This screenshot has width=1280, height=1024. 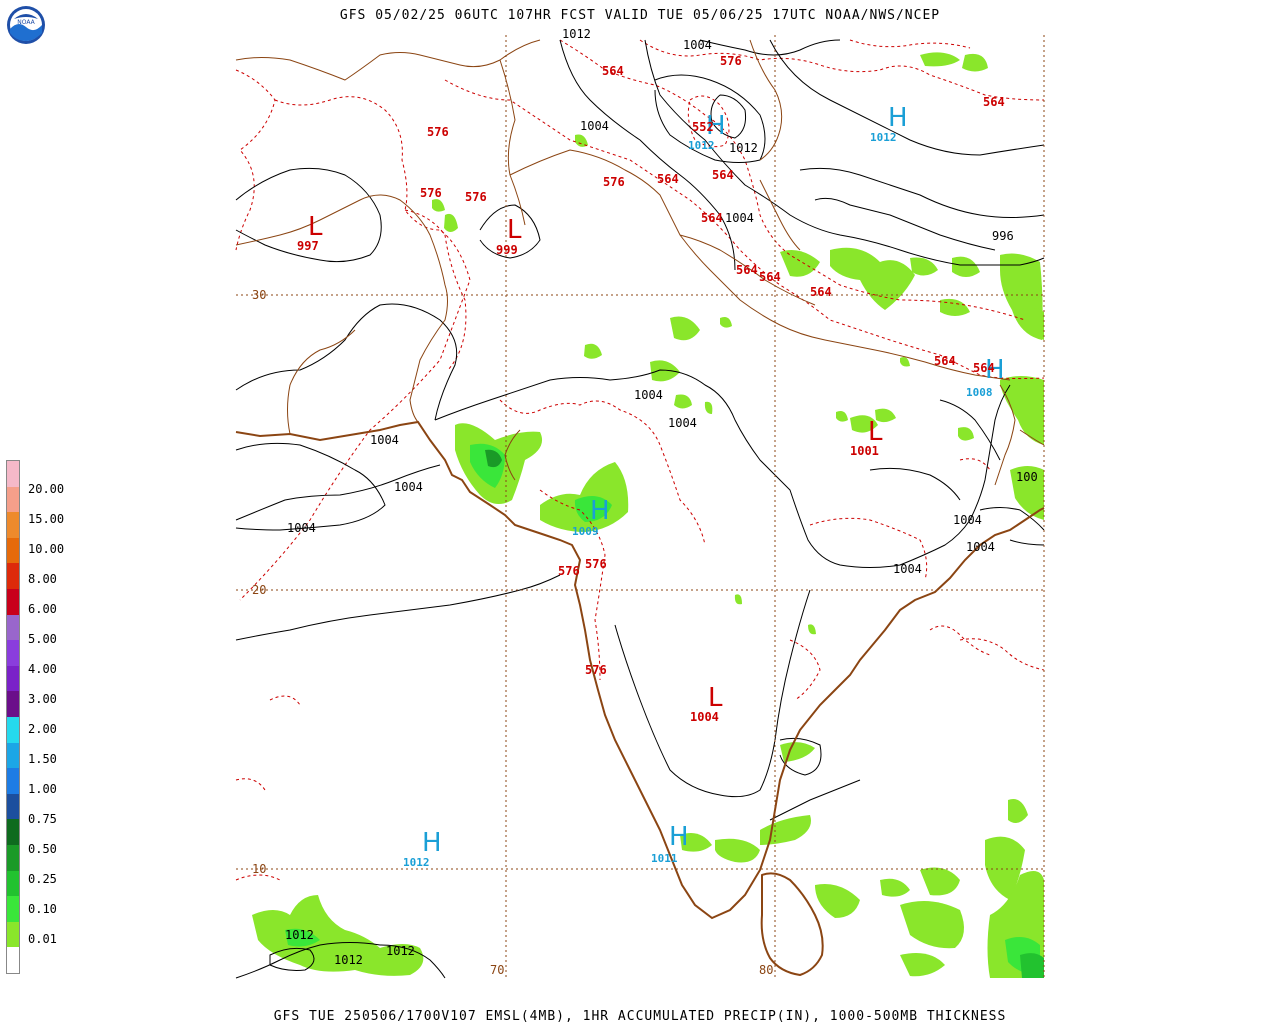 What do you see at coordinates (26, 22) in the screenshot?
I see `logo-text: NOAA` at bounding box center [26, 22].